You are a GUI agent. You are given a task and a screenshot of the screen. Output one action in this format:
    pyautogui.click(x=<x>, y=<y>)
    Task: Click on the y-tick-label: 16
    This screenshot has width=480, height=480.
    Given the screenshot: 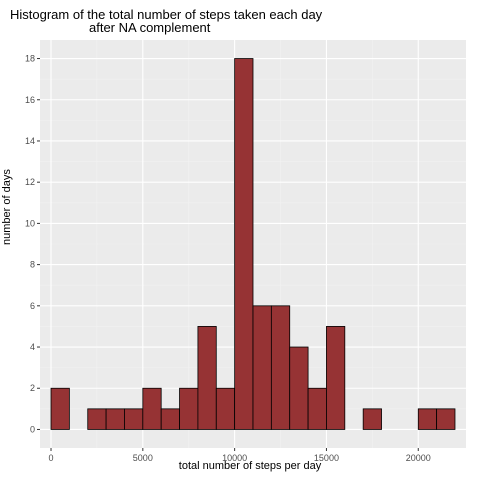 What is the action you would take?
    pyautogui.click(x=30, y=100)
    